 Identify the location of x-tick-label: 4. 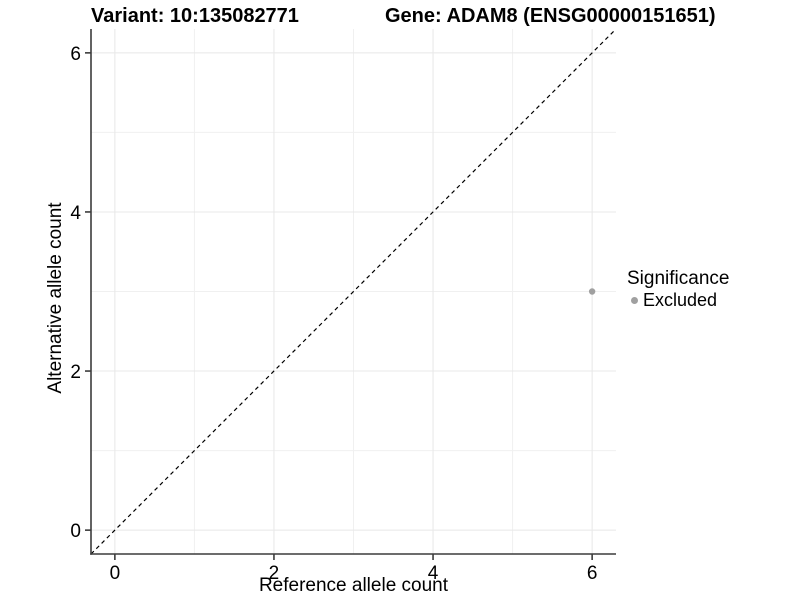
(433, 573).